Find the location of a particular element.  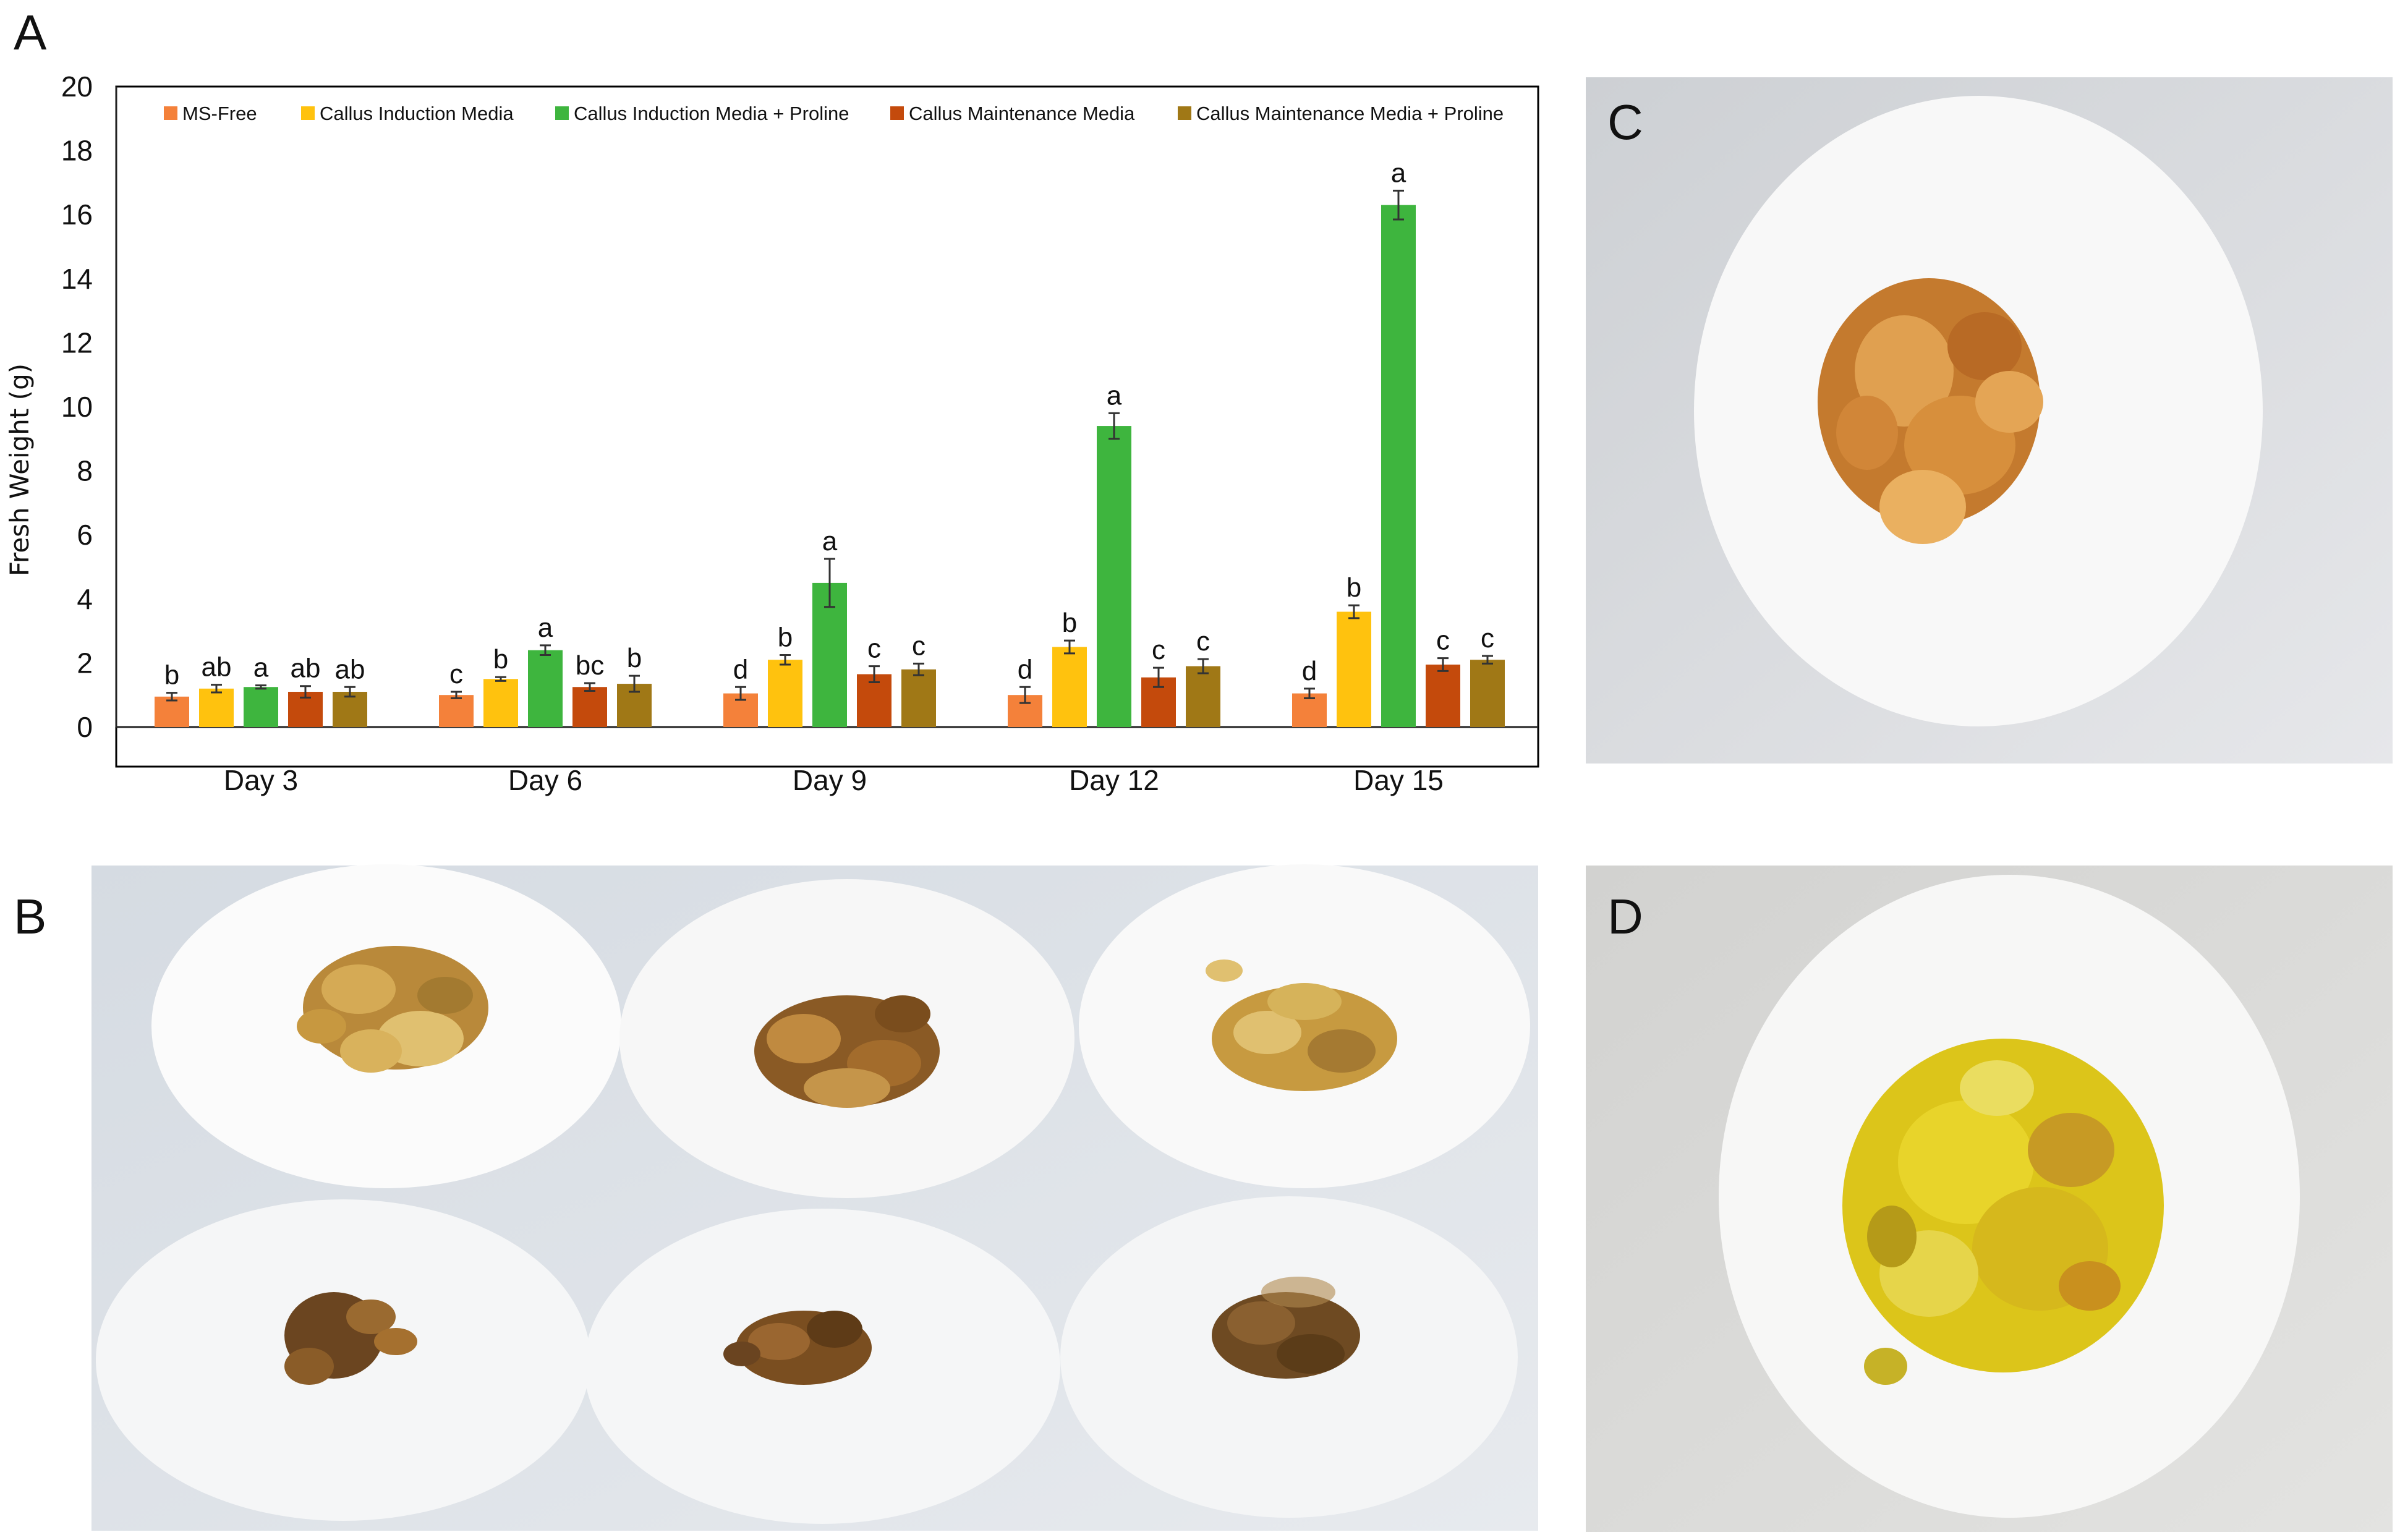

x-category-label: Day 15 is located at coordinates (1398, 780).